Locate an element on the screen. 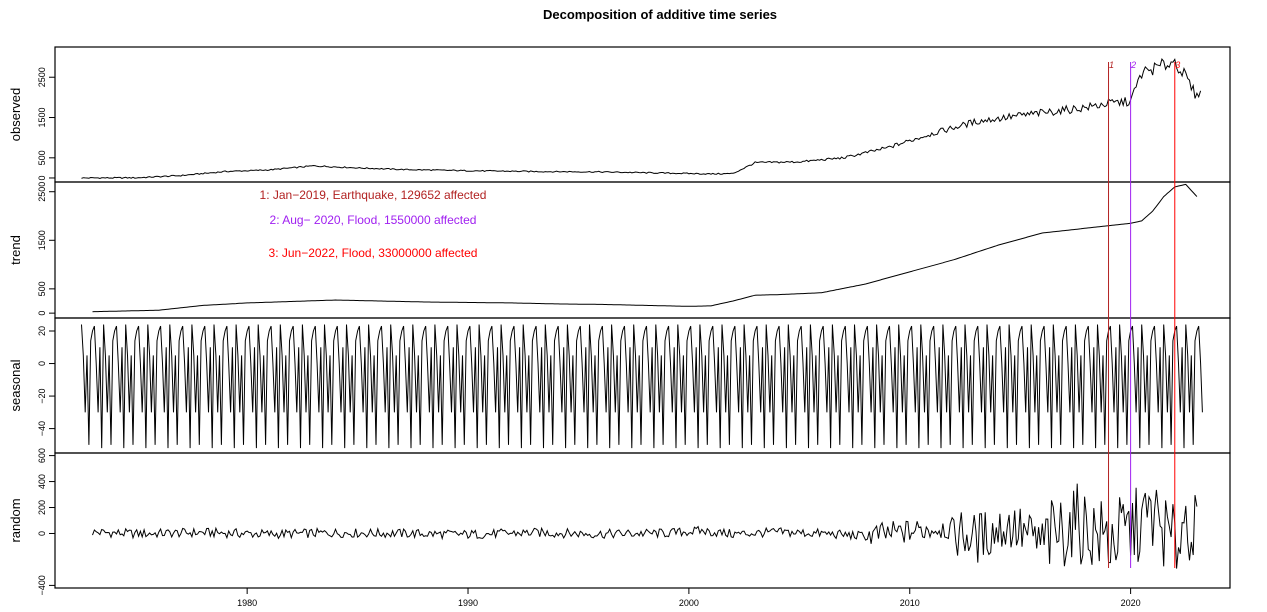  y-tick-label-seasonal: −20 is located at coordinates (42, 395).